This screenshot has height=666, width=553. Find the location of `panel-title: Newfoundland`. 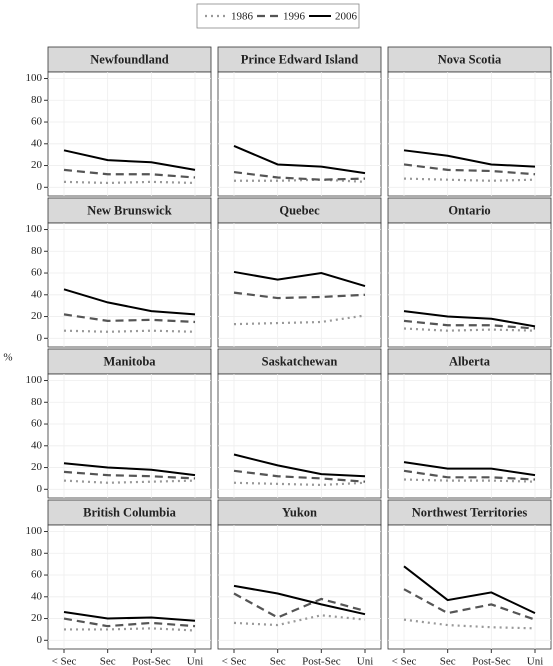

panel-title: Newfoundland is located at coordinates (129, 59).